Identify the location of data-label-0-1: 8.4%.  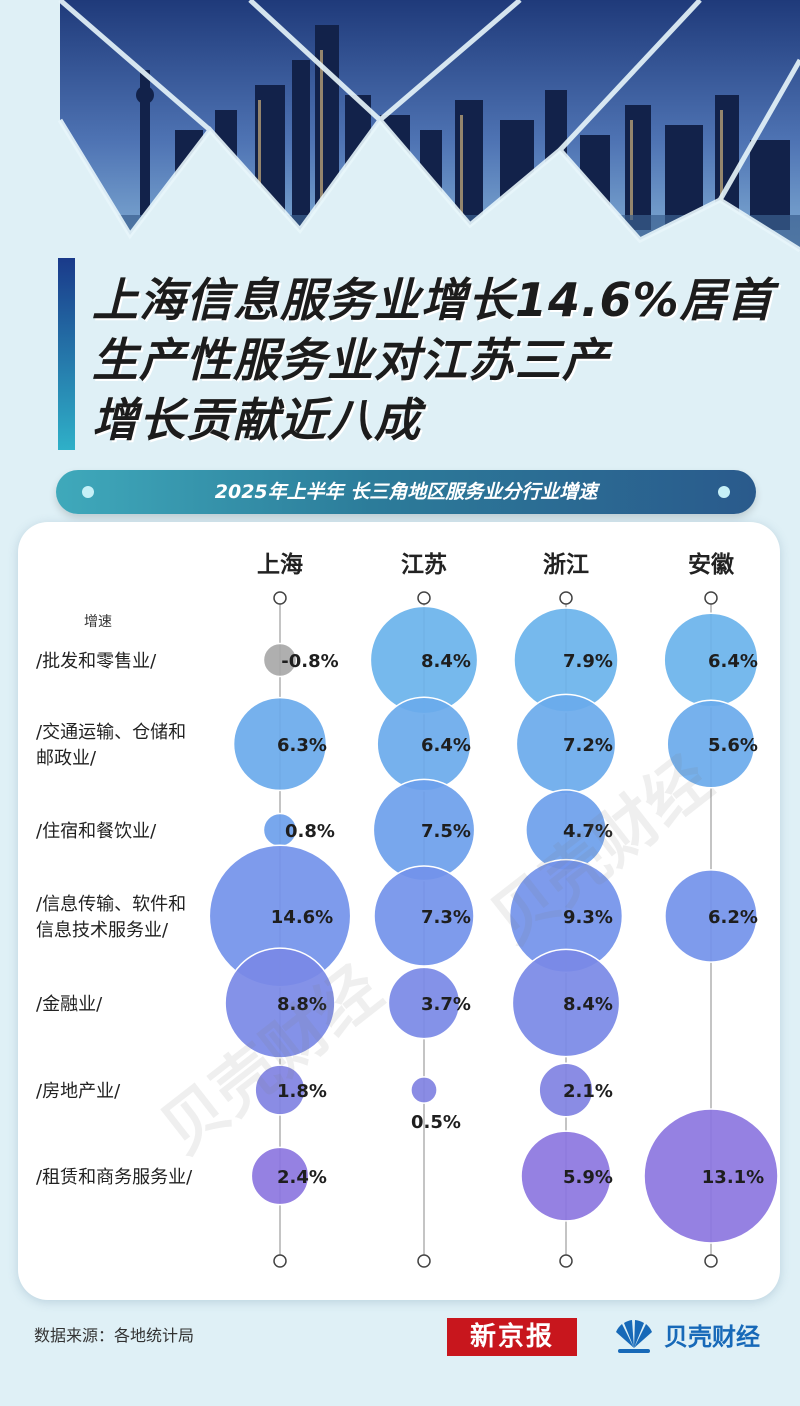
(446, 661).